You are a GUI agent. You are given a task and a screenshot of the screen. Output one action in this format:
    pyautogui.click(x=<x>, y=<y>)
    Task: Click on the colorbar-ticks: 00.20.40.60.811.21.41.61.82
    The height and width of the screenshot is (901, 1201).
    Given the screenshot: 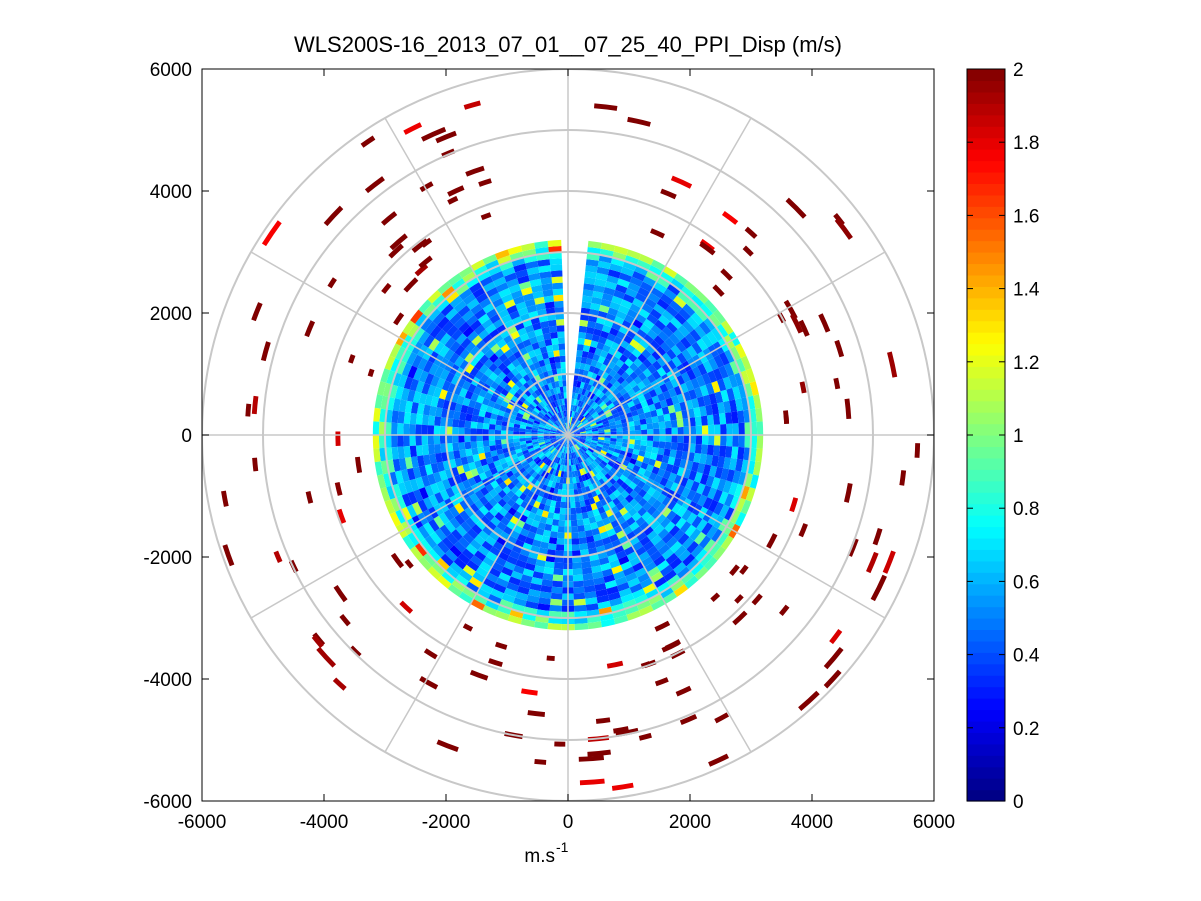 What is the action you would take?
    pyautogui.click(x=1003, y=436)
    